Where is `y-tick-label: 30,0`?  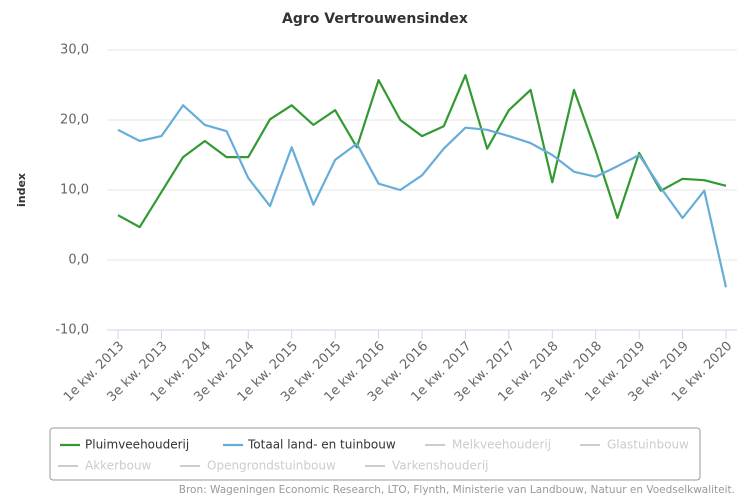
y-tick-label: 30,0 is located at coordinates (74, 50).